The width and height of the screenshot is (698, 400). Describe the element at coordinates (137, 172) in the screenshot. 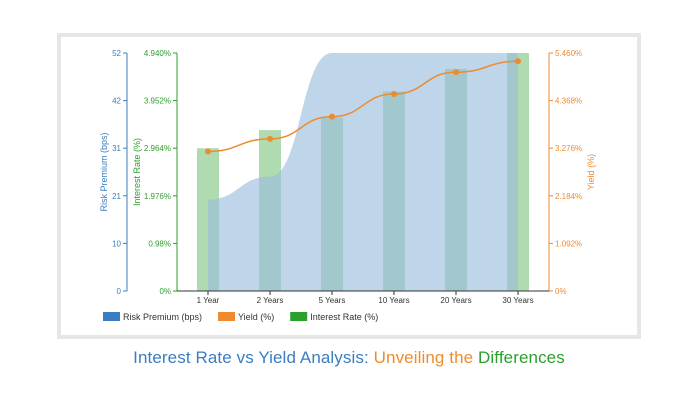

I see `interest-rate-axis-title: Interest Rate (%)` at that location.